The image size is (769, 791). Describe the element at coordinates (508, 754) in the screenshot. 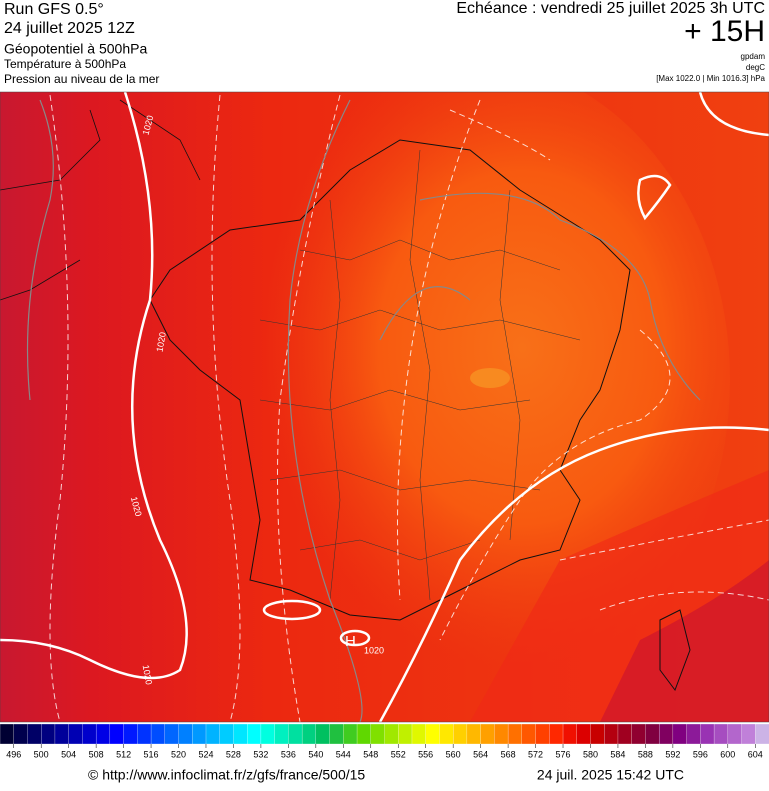

I see `colorbar-label: 568` at that location.